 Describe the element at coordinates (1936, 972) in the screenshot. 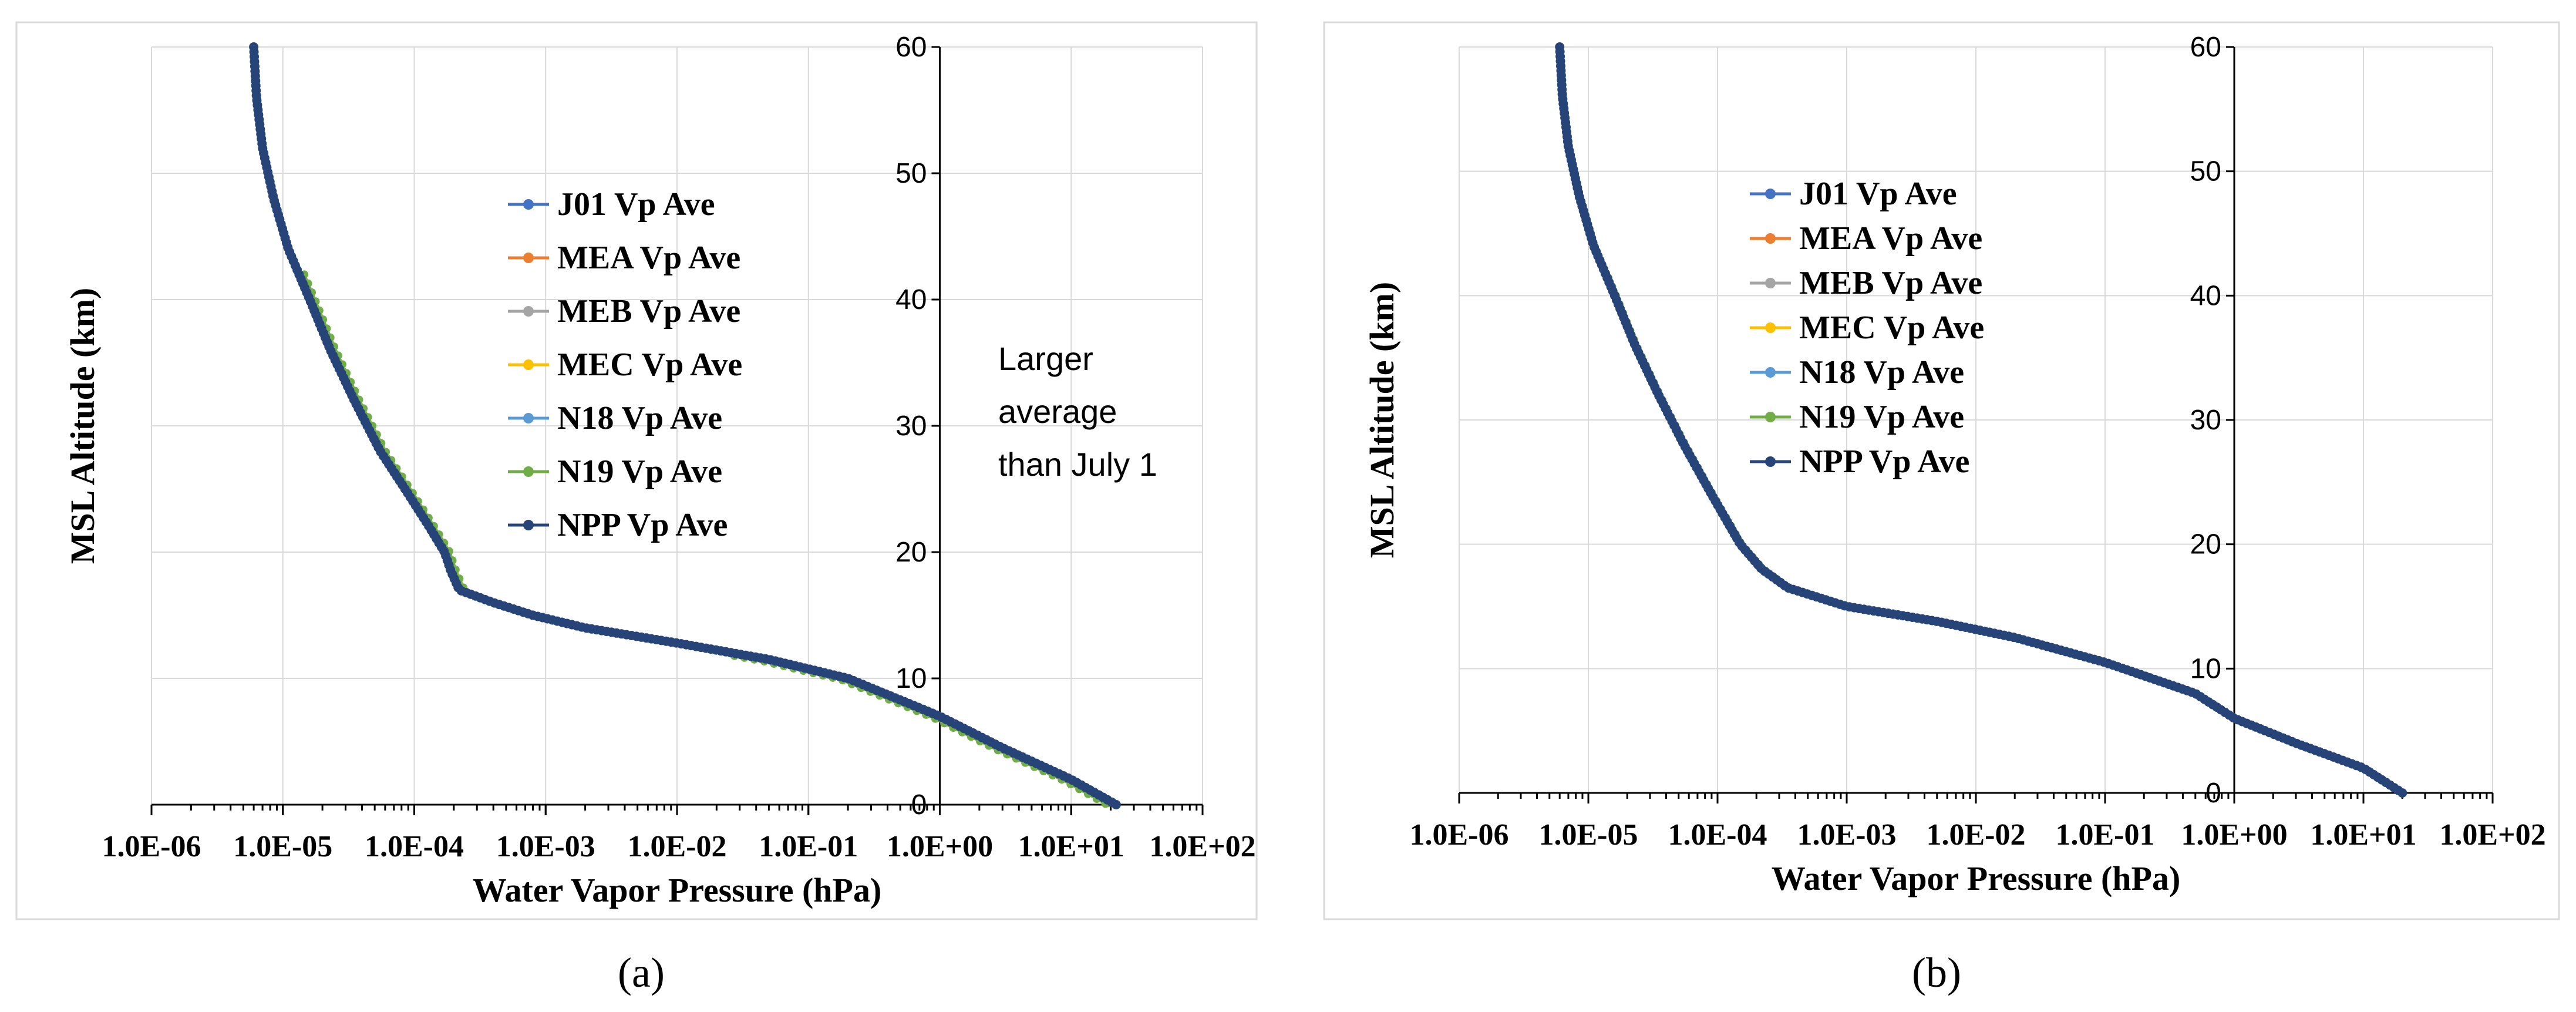

I see `panel-label: (b)` at that location.